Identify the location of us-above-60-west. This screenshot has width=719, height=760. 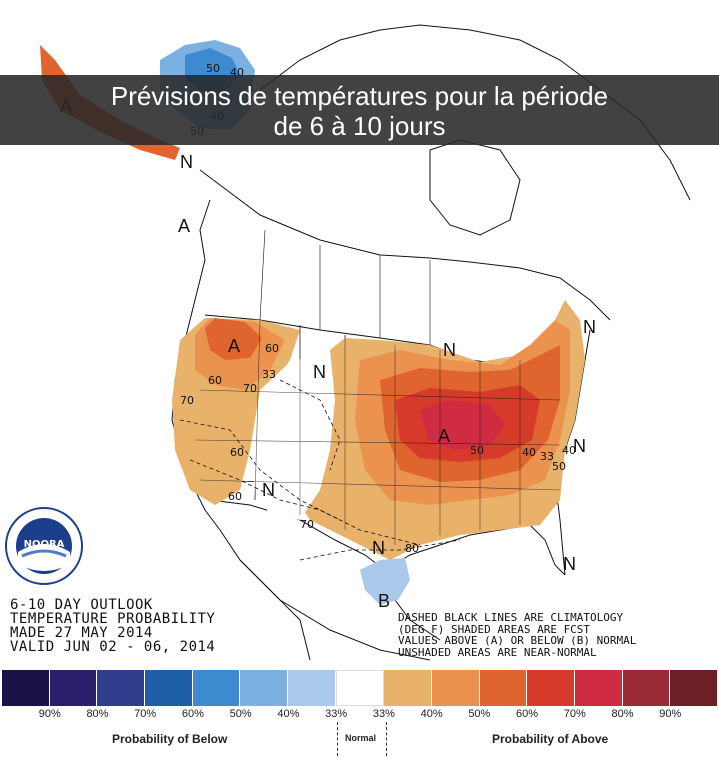
(233, 339).